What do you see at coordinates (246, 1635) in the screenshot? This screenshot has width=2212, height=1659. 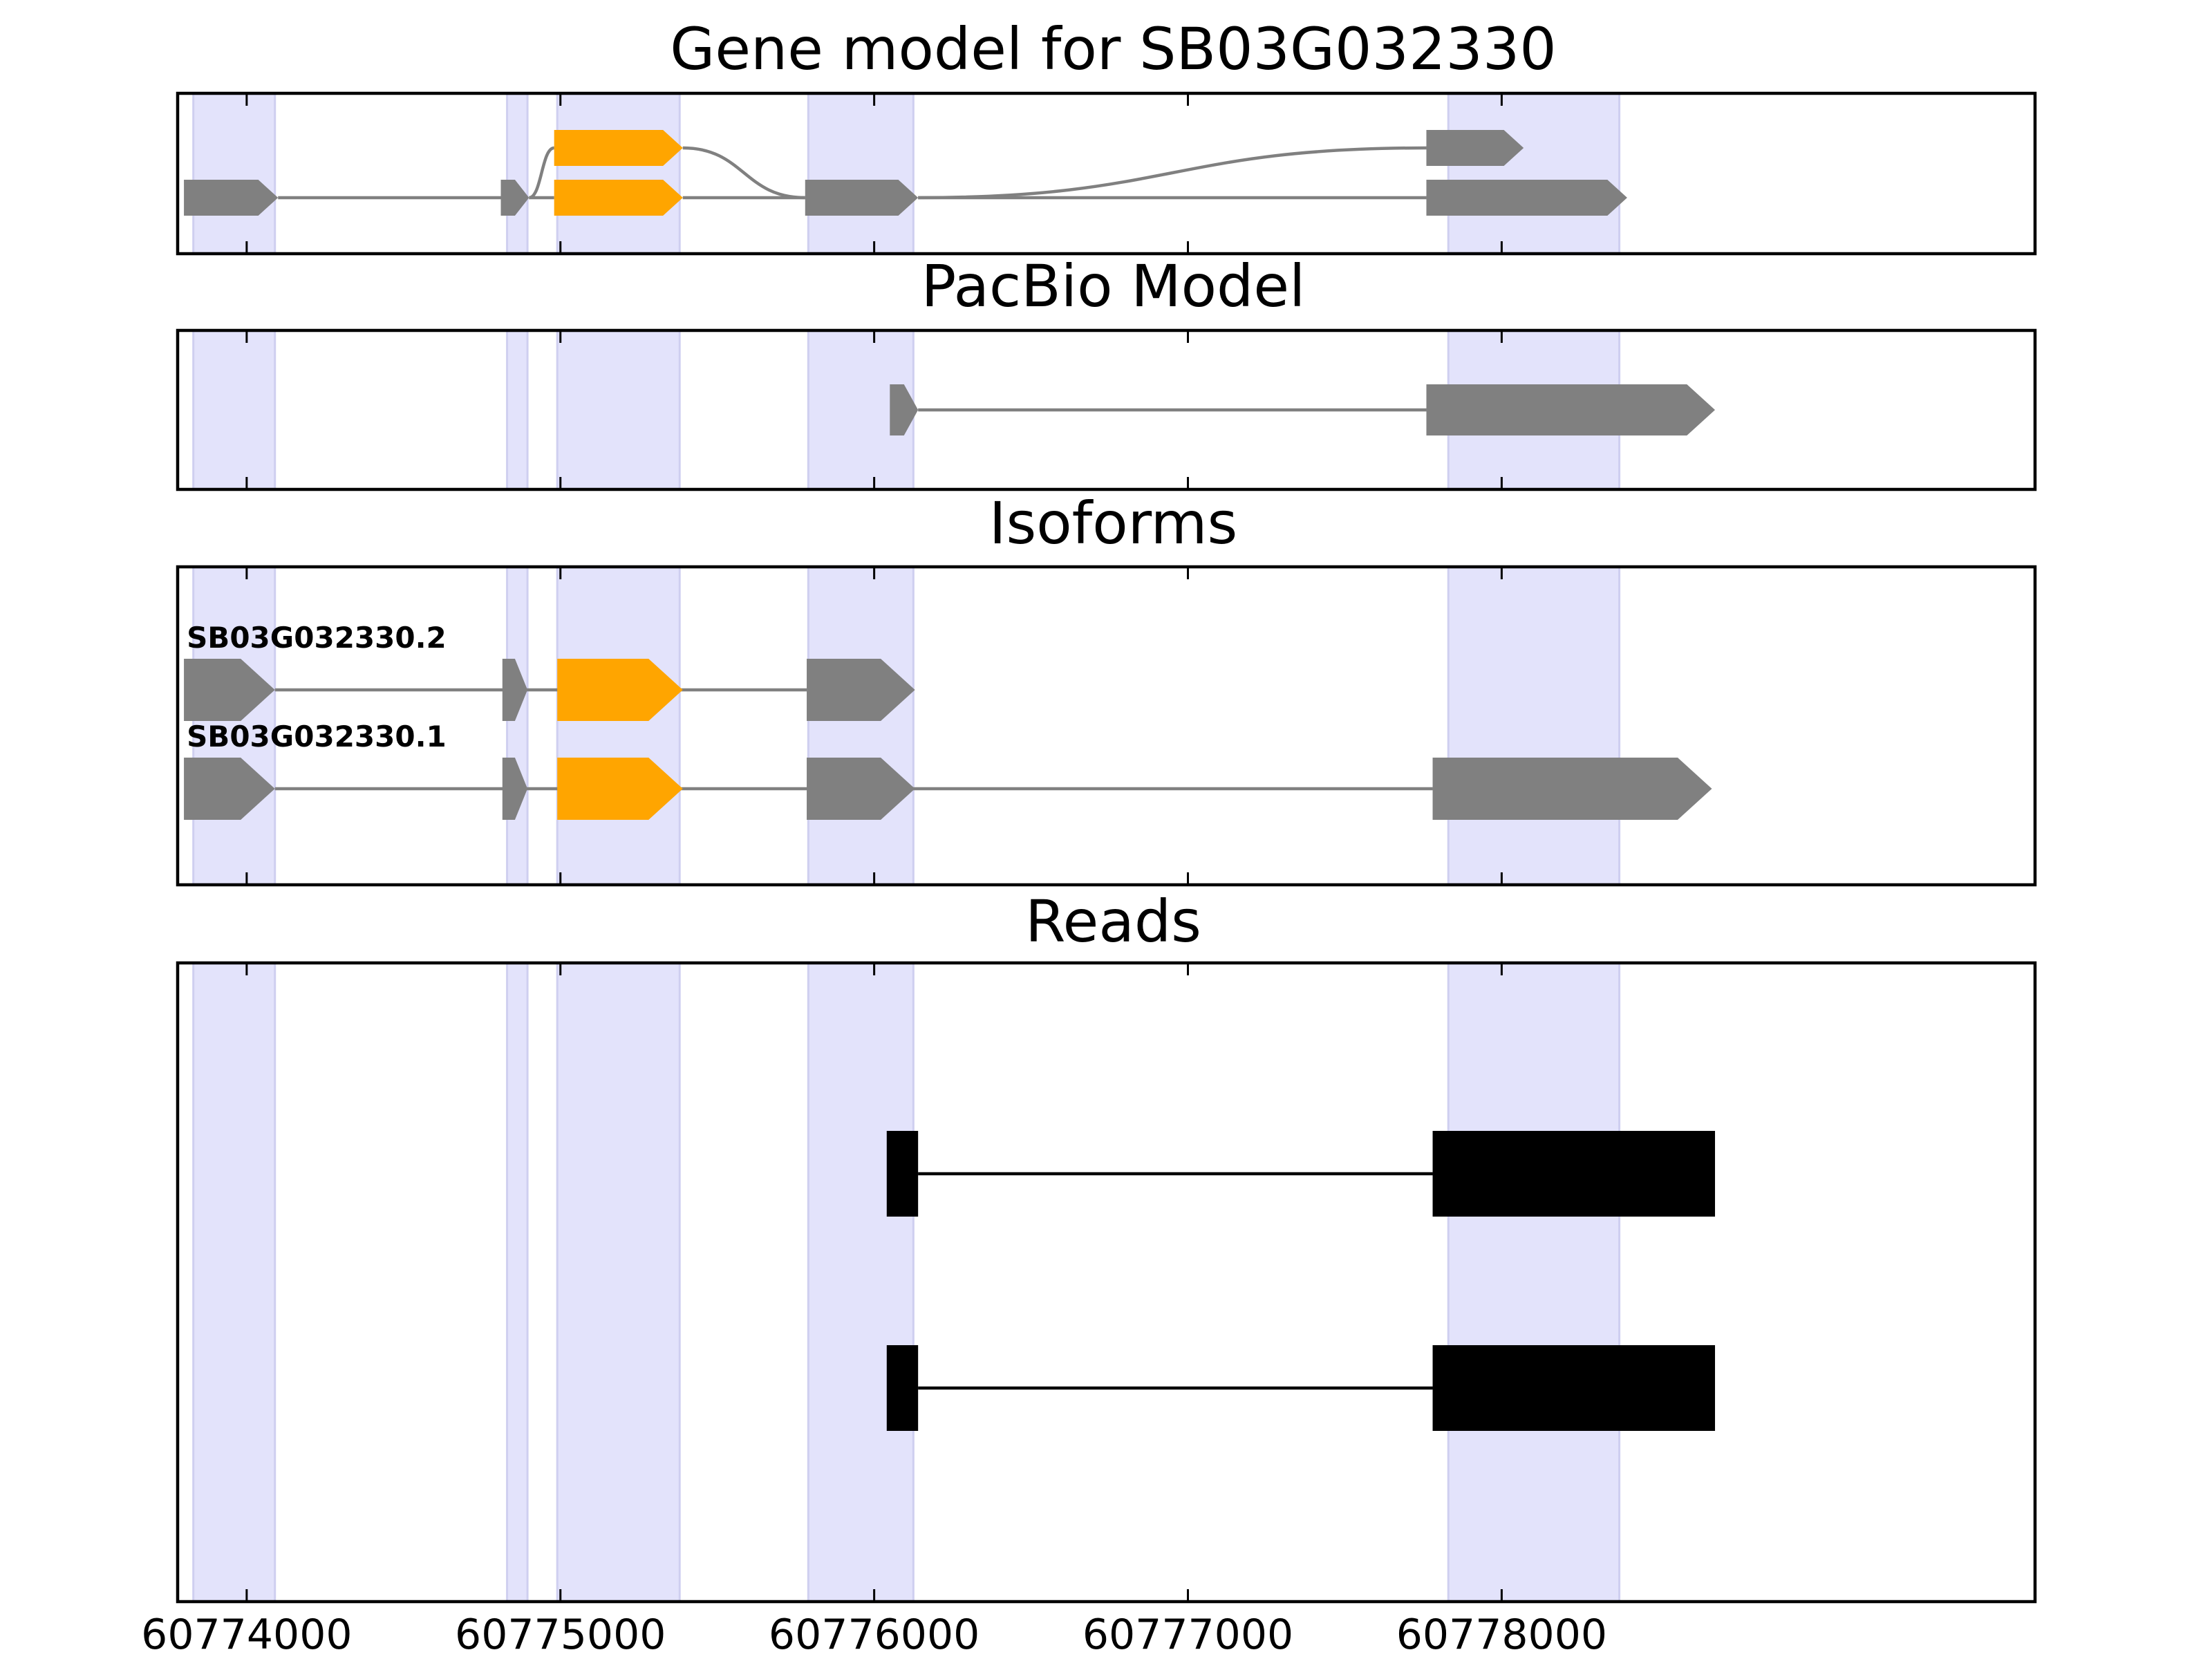 I see `x-tick-label: 60774000` at bounding box center [246, 1635].